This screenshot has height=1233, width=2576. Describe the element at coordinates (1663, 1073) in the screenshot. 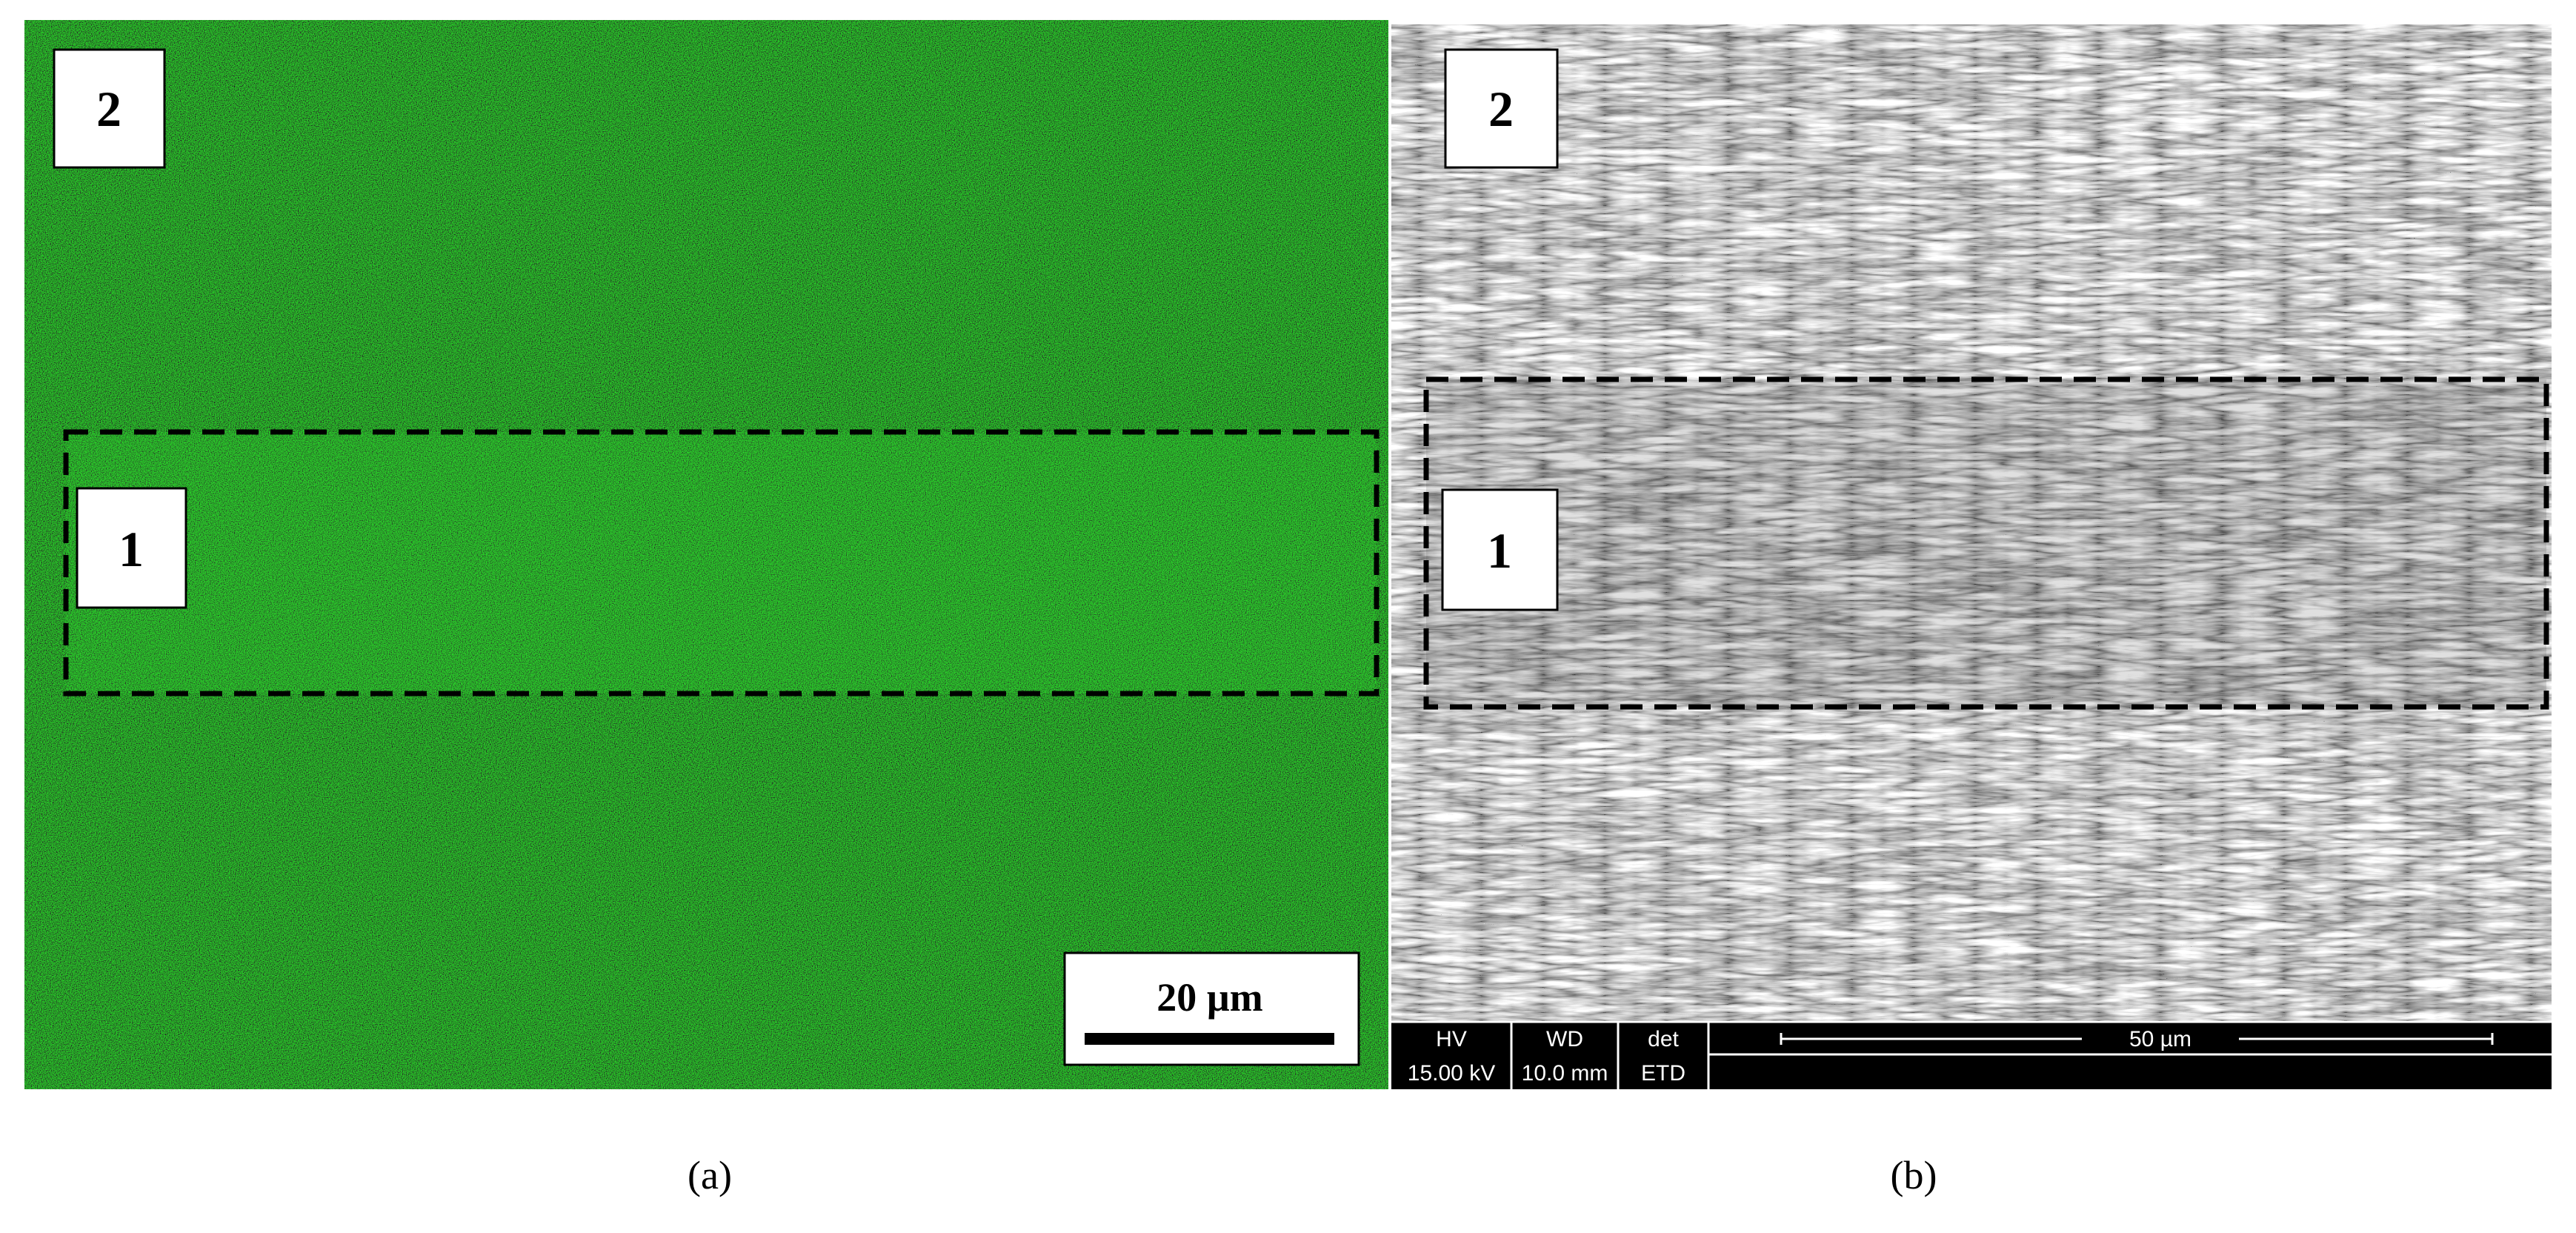

I see `det-value: ETD` at that location.